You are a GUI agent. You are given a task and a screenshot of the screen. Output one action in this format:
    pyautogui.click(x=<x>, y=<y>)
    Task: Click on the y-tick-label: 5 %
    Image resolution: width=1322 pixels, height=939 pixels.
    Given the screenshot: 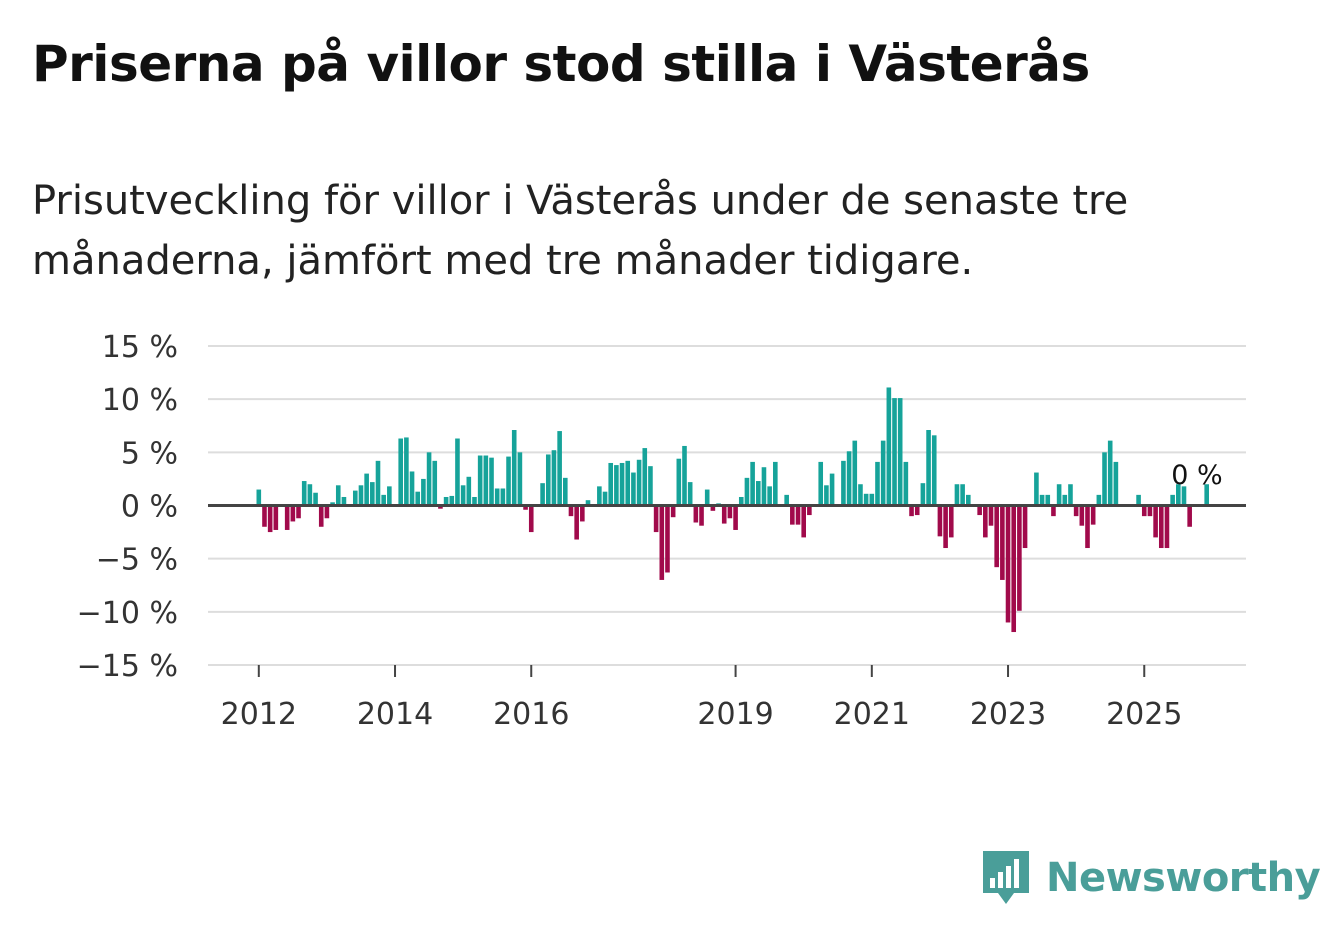 What is the action you would take?
    pyautogui.click(x=149, y=453)
    